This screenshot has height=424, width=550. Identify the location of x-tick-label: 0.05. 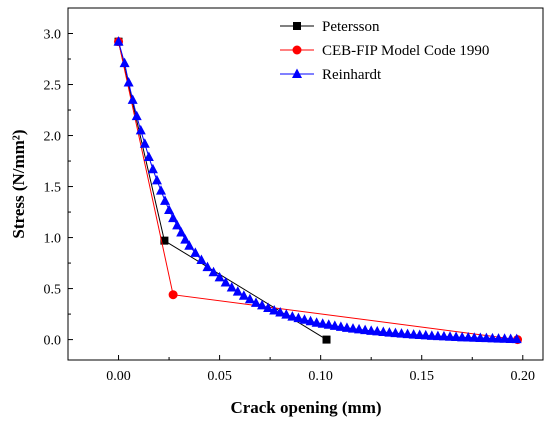
(219, 376).